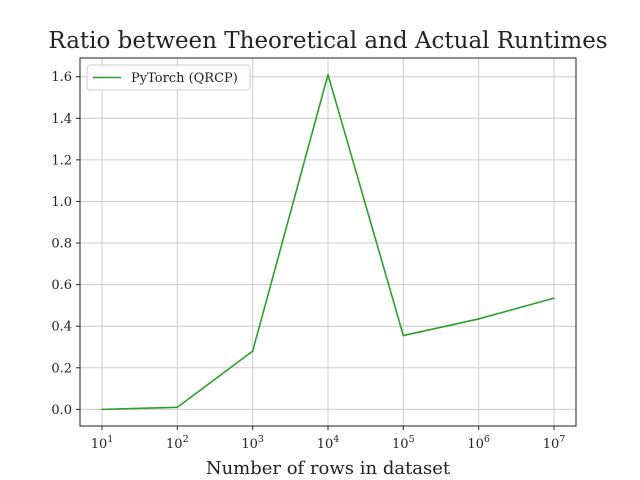 Image resolution: width=640 pixels, height=480 pixels. Describe the element at coordinates (61, 327) in the screenshot. I see `y-tick-label: 0.4` at that location.